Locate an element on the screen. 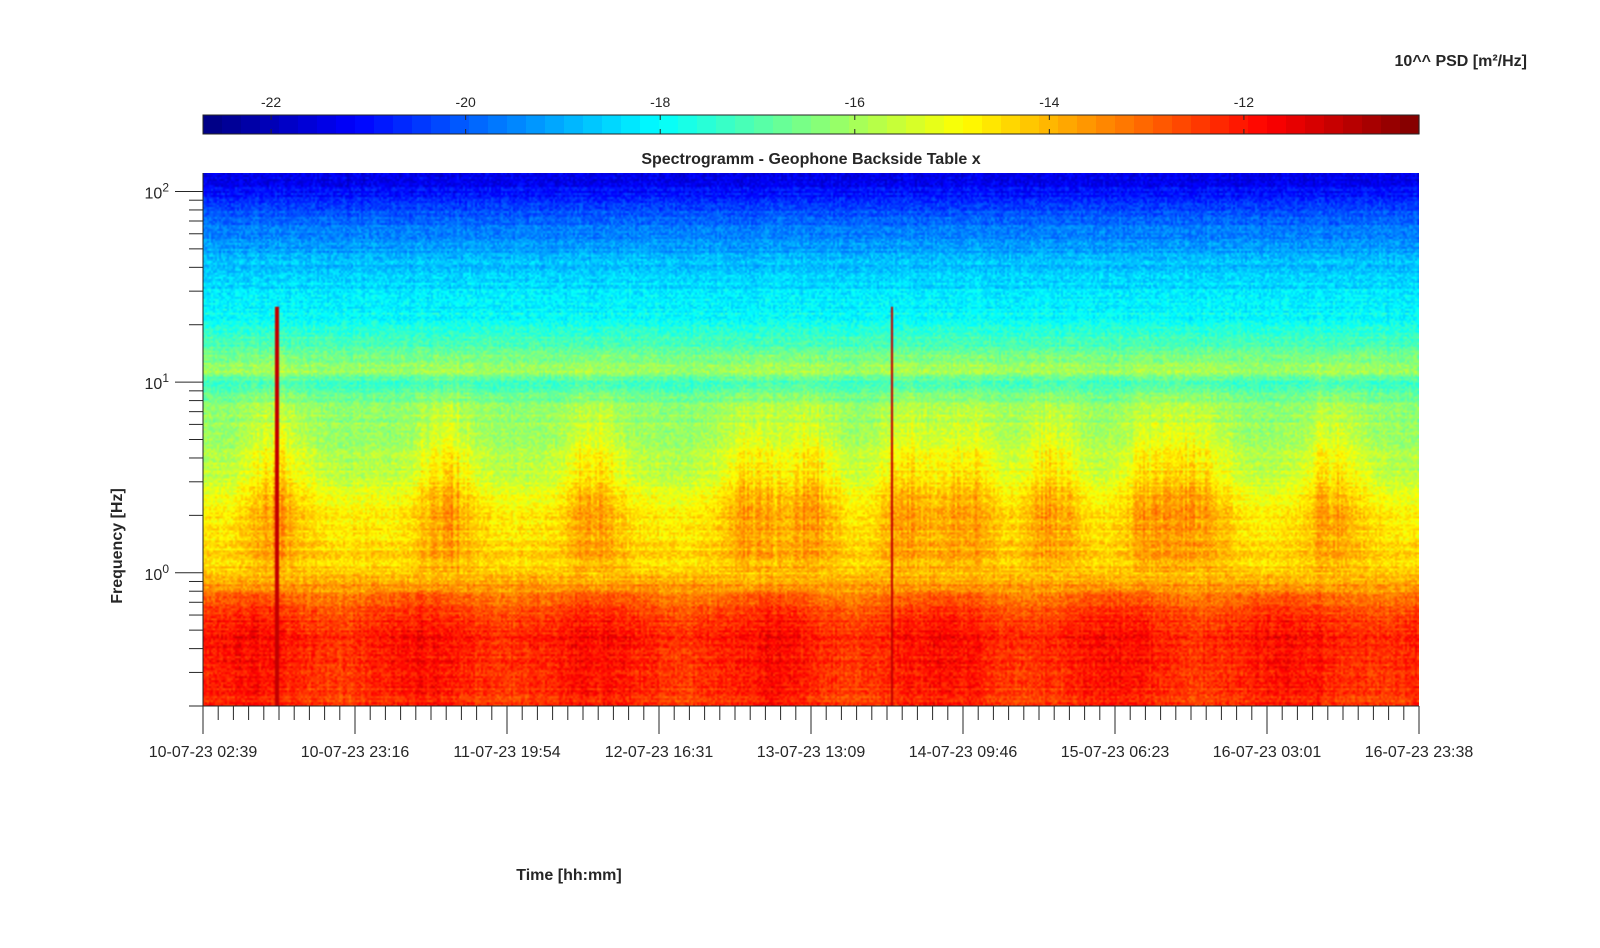 This screenshot has height=948, width=1600. y-tick-label: 10² is located at coordinates (157, 191).